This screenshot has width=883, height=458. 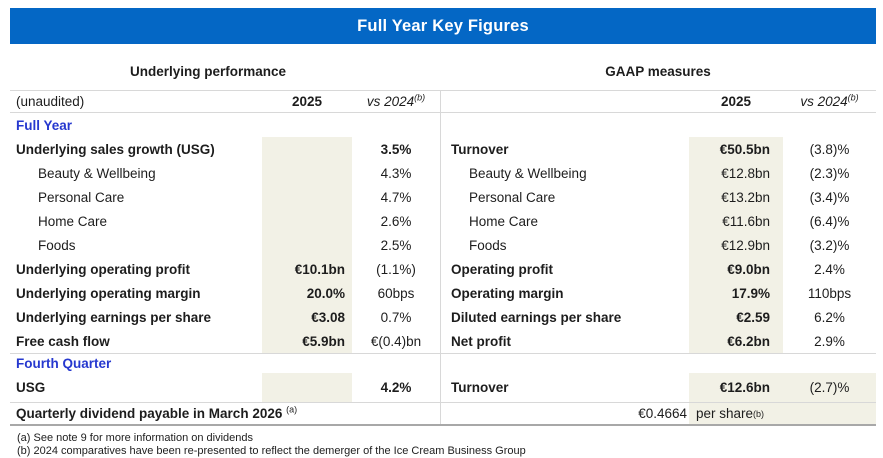 What do you see at coordinates (736, 101) in the screenshot?
I see `col-header-2025-right: 2025` at bounding box center [736, 101].